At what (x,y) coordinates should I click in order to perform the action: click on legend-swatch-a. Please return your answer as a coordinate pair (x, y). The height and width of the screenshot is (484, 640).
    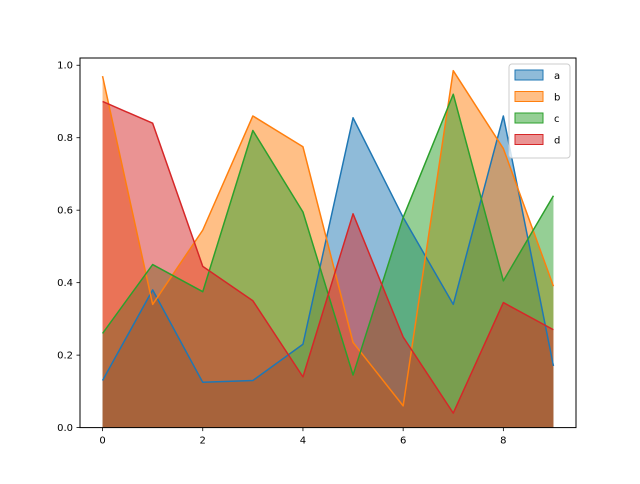
    Looking at the image, I should click on (529, 75).